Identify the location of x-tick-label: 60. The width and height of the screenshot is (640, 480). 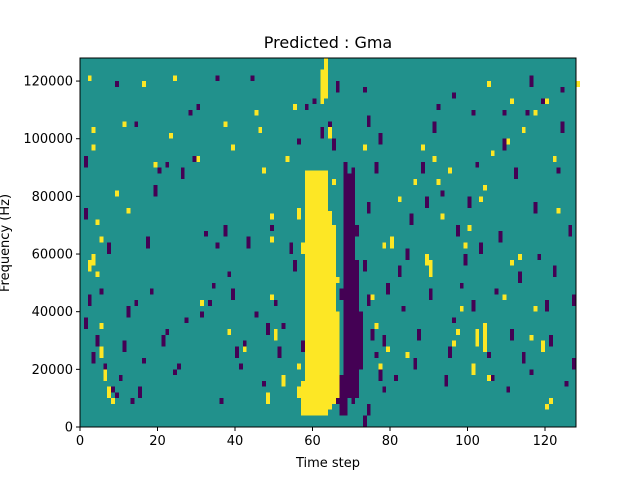
(312, 441).